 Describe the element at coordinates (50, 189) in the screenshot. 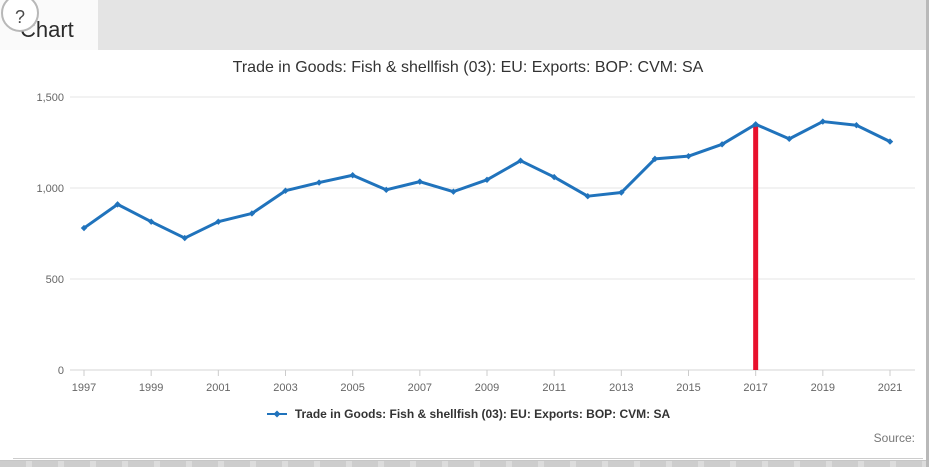

I see `svg-text: 1,000` at that location.